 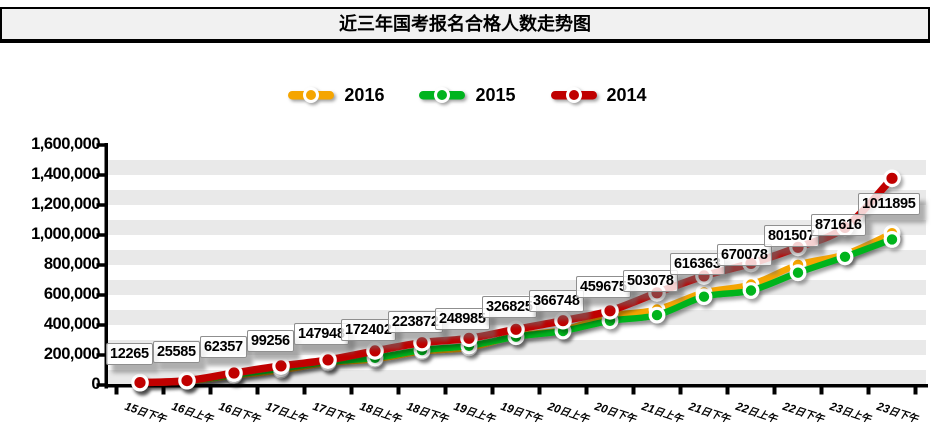 I want to click on legend-item-2014: 2014, so click(x=598, y=95).